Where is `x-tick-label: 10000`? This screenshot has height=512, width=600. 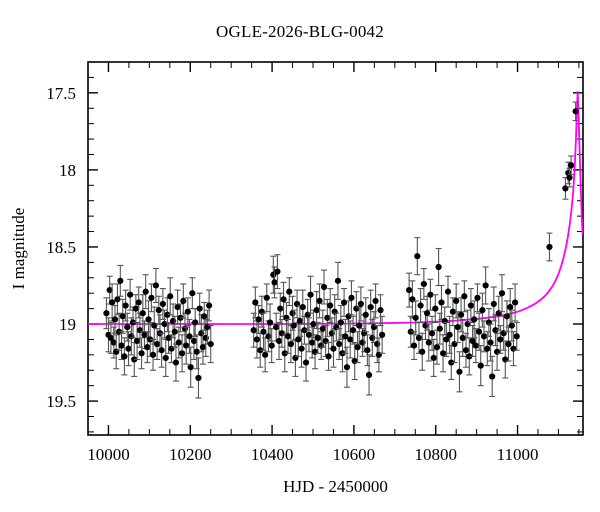 x-tick-label: 10000 is located at coordinates (108, 454).